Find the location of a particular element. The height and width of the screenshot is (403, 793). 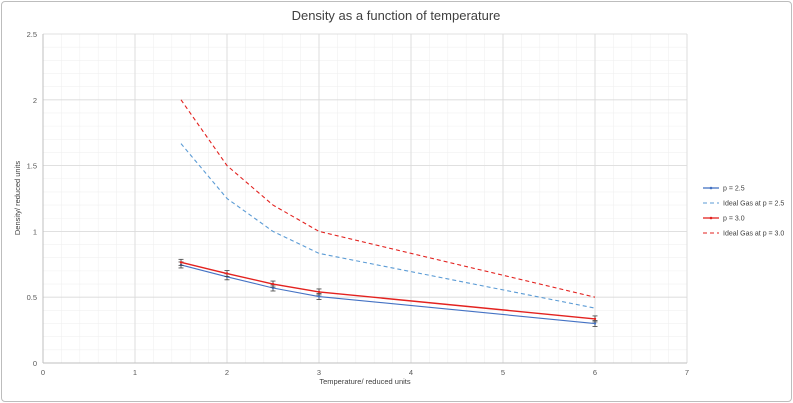

legend-item: p = 3.0 is located at coordinates (724, 219).